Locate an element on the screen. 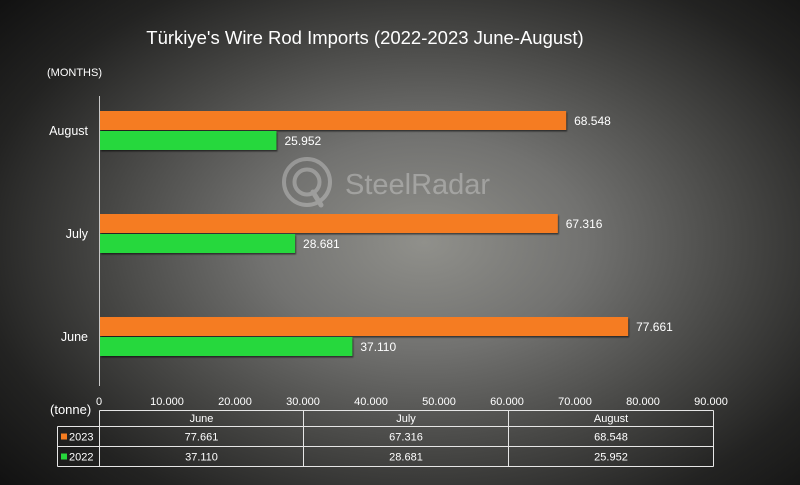 This screenshot has height=485, width=800. bar-2022-july is located at coordinates (198, 243).